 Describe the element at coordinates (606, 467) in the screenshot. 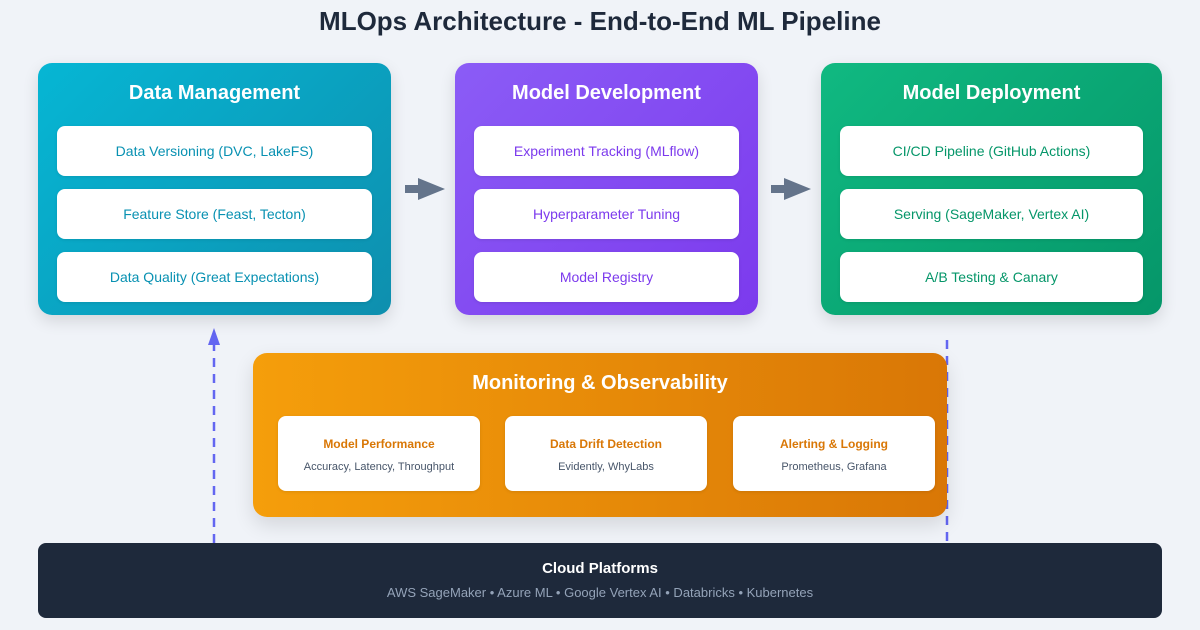

I see `card-subtitle: Evidently, WhyLabs` at that location.